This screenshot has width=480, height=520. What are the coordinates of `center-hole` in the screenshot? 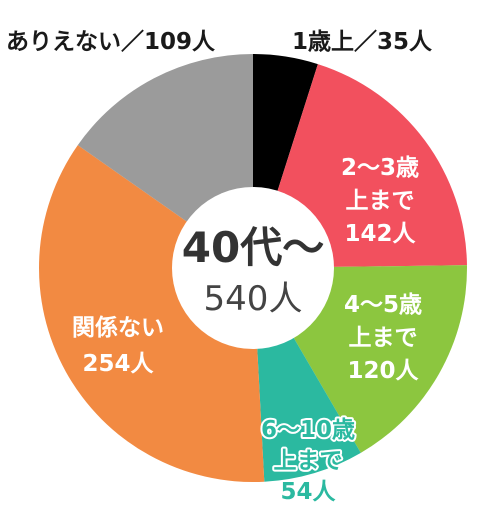 It's located at (253, 268).